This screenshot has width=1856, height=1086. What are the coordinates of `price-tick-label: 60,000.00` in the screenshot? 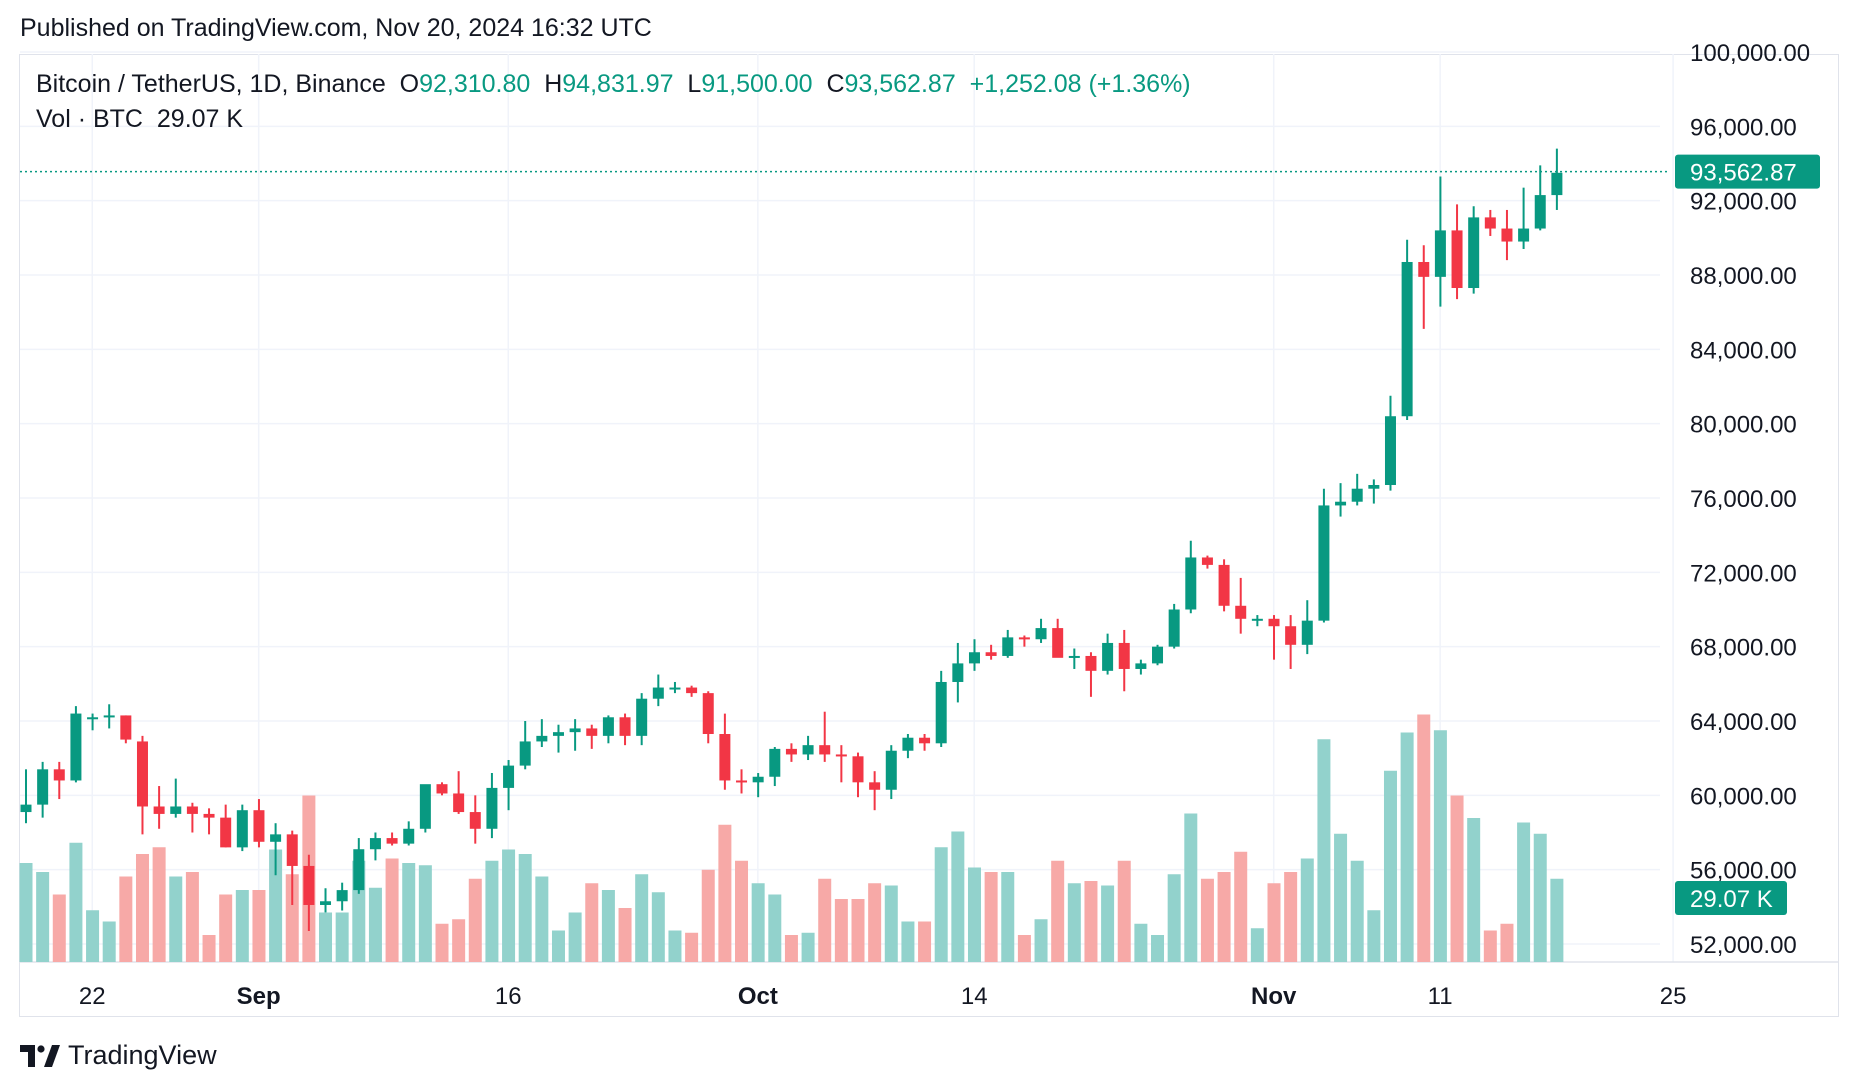 It's located at (1743, 796).